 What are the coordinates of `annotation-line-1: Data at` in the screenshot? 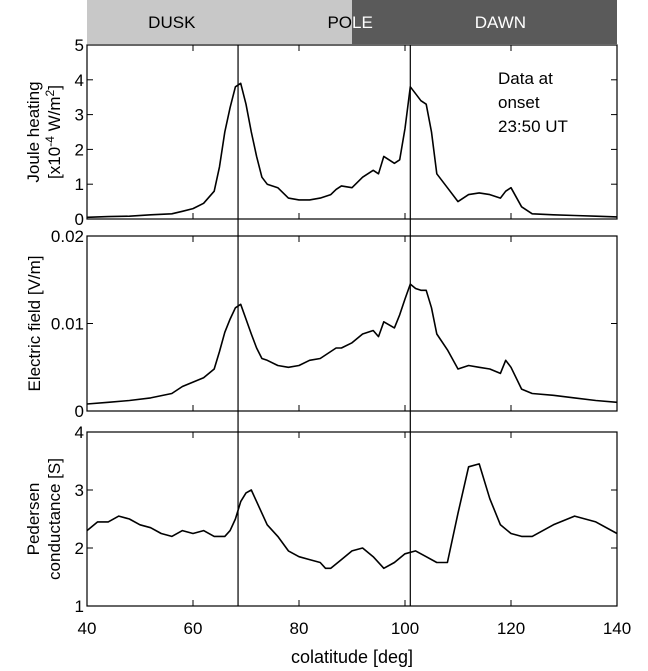 It's located at (525, 78).